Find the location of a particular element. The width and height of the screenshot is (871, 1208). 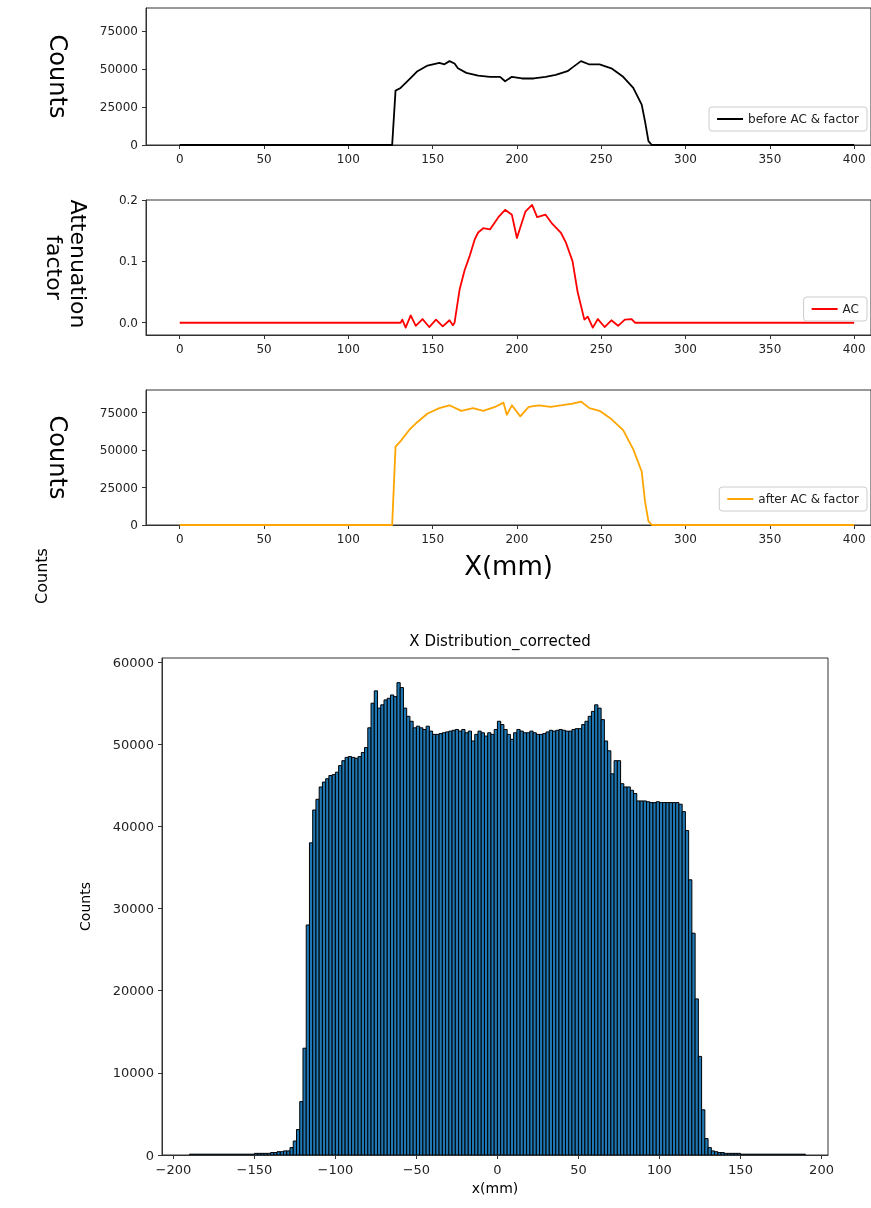

x-tick-label: −50 is located at coordinates (416, 1169).